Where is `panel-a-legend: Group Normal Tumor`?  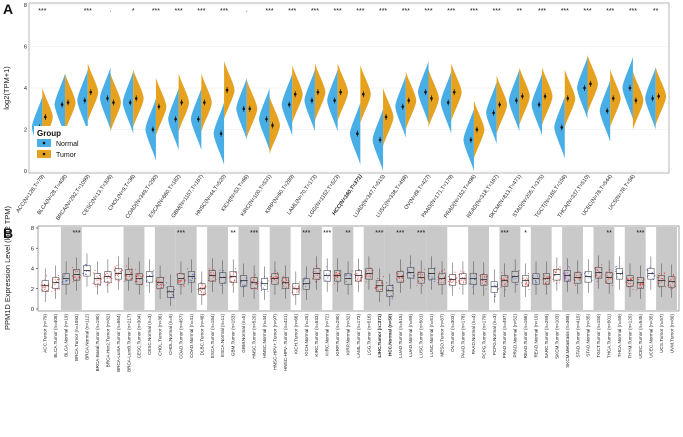
panel-a-legend: Group Normal Tumor is located at coordinates (71, 146).